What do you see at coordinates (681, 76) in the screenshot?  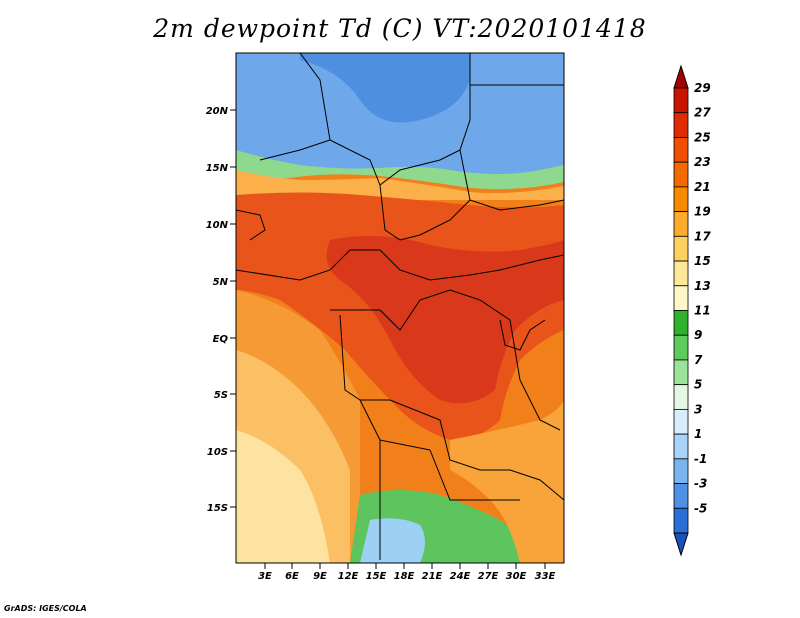 I see `colorbar-top-arrow` at bounding box center [681, 76].